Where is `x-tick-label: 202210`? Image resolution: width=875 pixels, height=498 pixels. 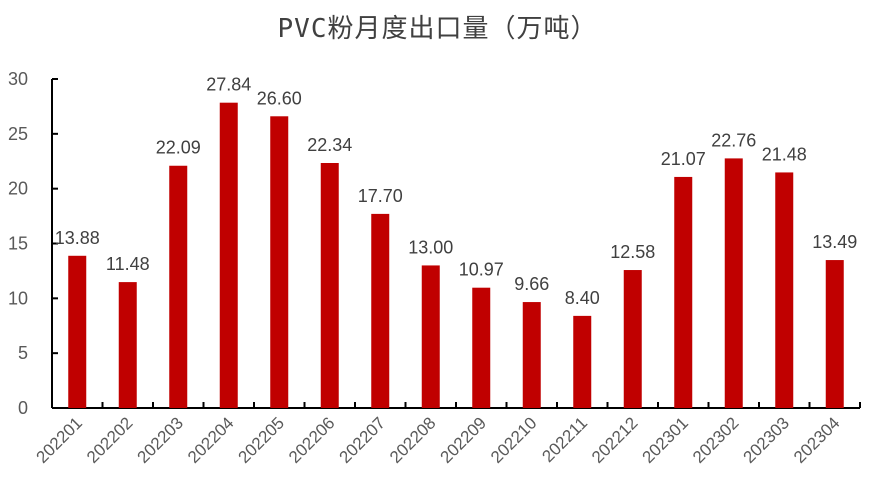
x-tick-label: 202210 is located at coordinates (514, 440).